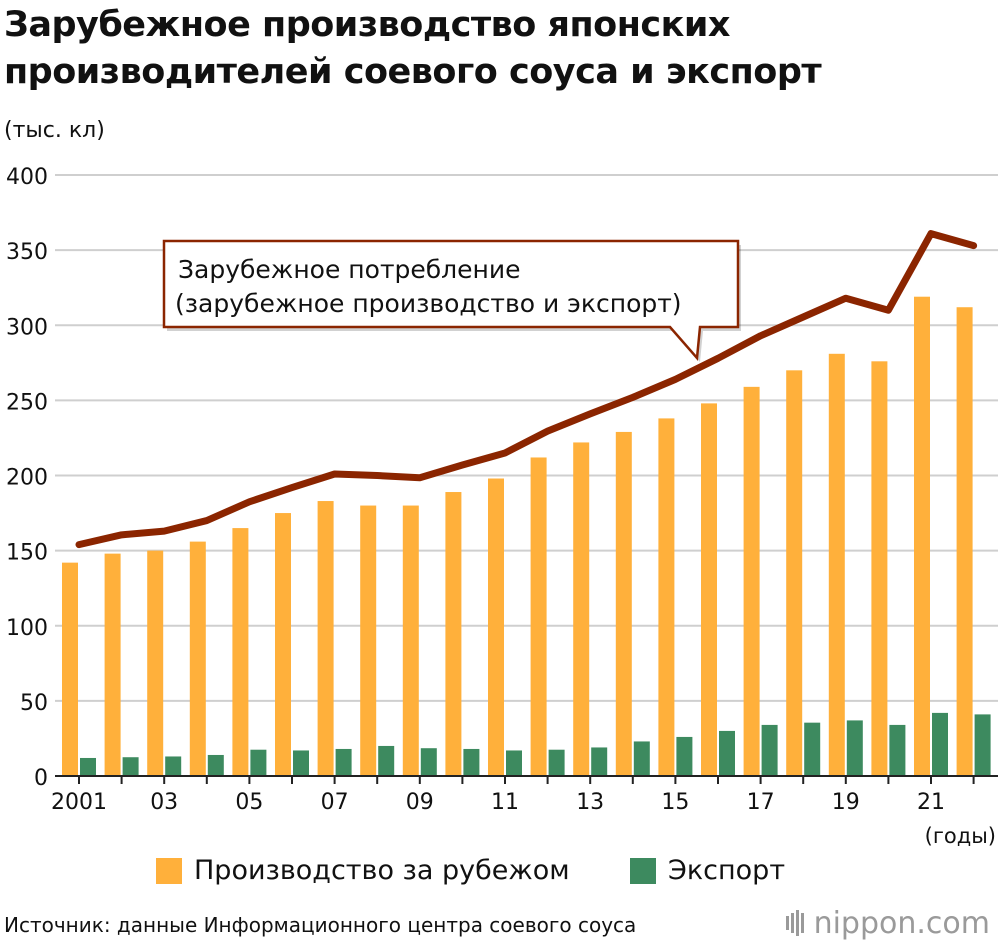 Image resolution: width=1000 pixels, height=950 pixels. I want to click on legend-item-export: Экспорт, so click(707, 870).